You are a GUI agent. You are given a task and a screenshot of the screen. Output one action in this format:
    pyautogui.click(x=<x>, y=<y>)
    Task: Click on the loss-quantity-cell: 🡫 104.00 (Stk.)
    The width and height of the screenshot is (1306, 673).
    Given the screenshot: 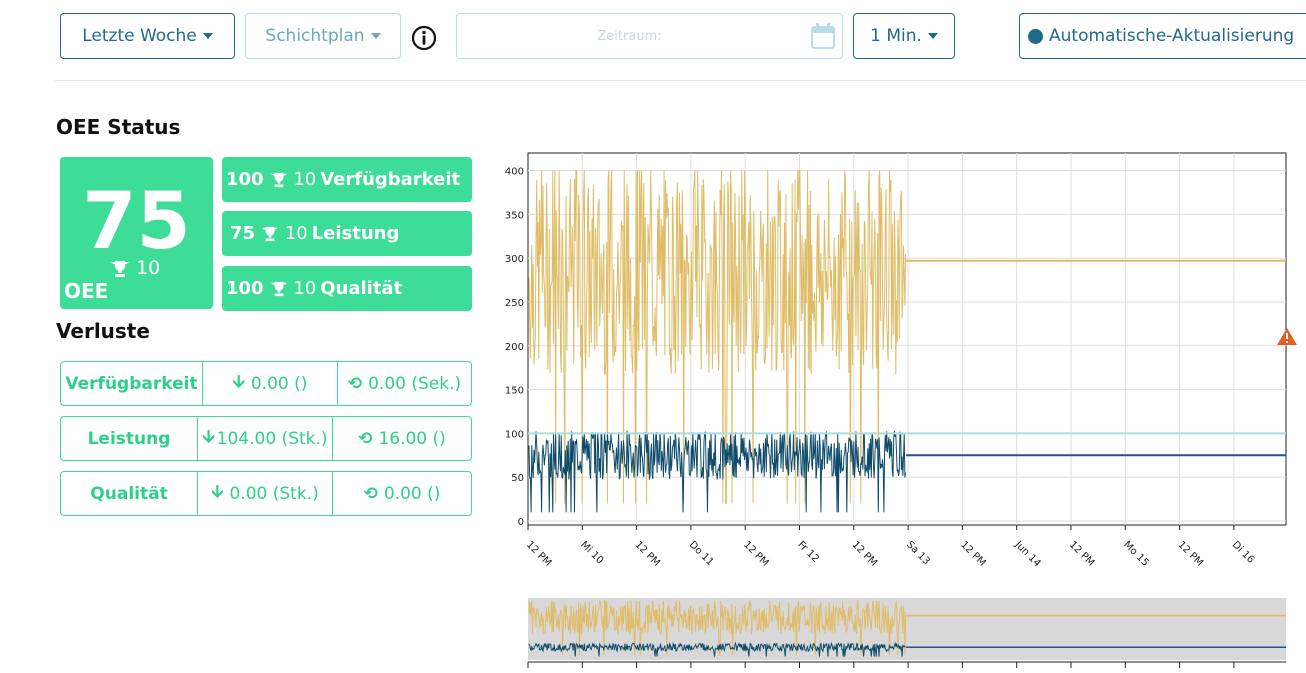 What is the action you would take?
    pyautogui.click(x=265, y=438)
    